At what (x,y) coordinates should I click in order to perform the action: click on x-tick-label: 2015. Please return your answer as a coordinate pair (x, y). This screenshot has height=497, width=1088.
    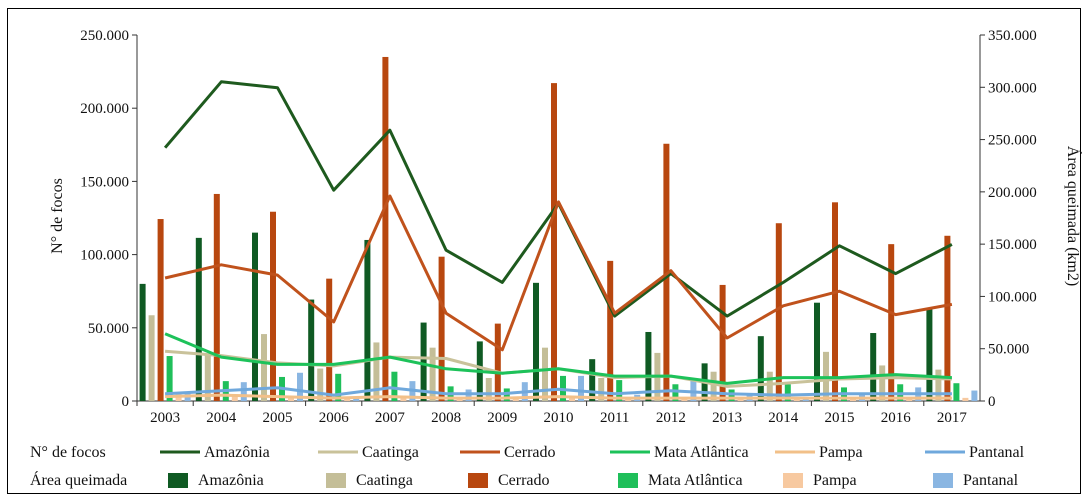
    Looking at the image, I should click on (840, 418).